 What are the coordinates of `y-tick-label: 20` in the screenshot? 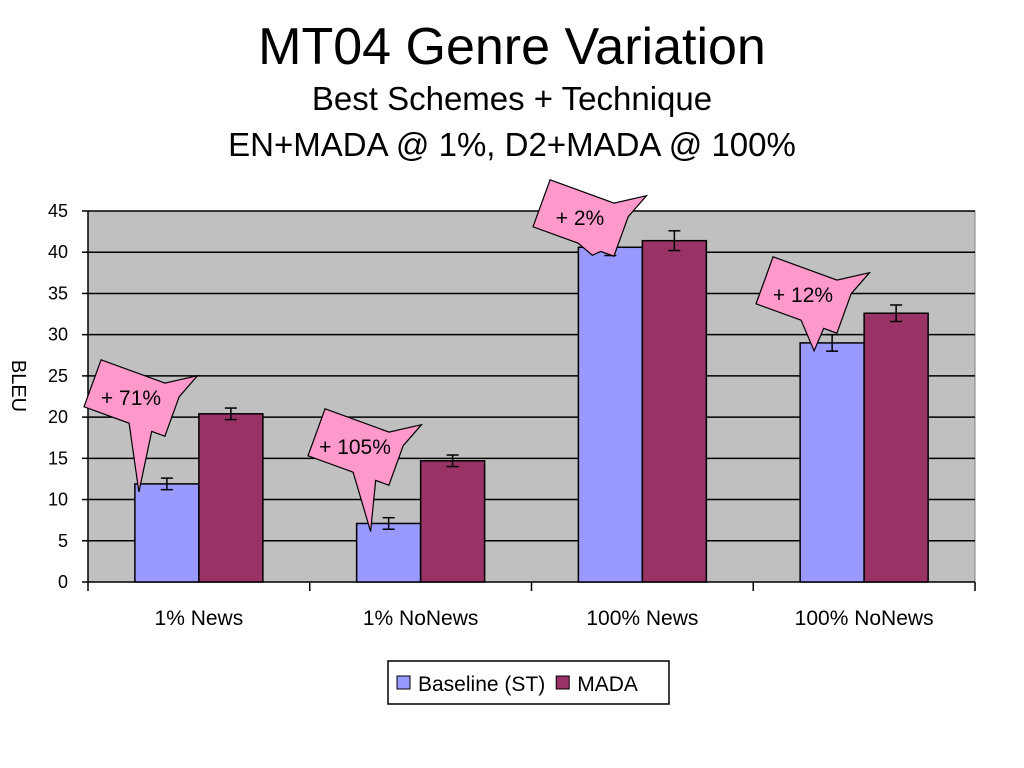 It's located at (58, 417).